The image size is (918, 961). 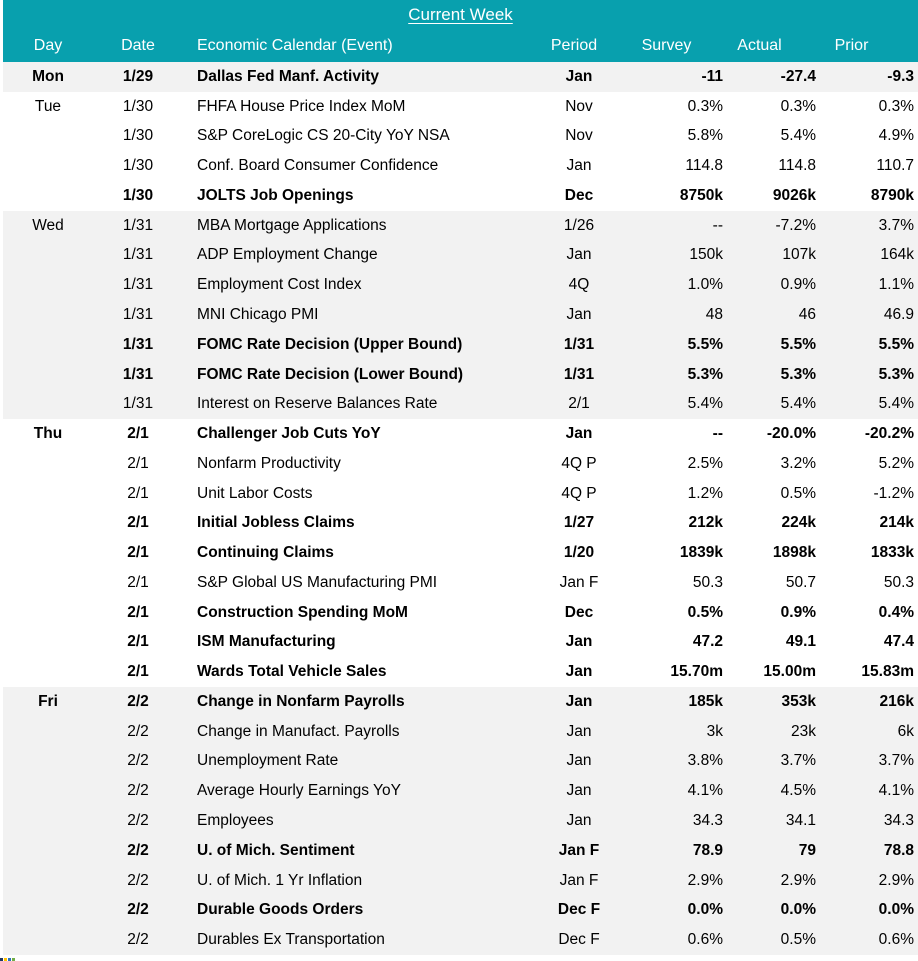 What do you see at coordinates (353, 940) in the screenshot?
I see `cell-event: Durables Ex Transportation` at bounding box center [353, 940].